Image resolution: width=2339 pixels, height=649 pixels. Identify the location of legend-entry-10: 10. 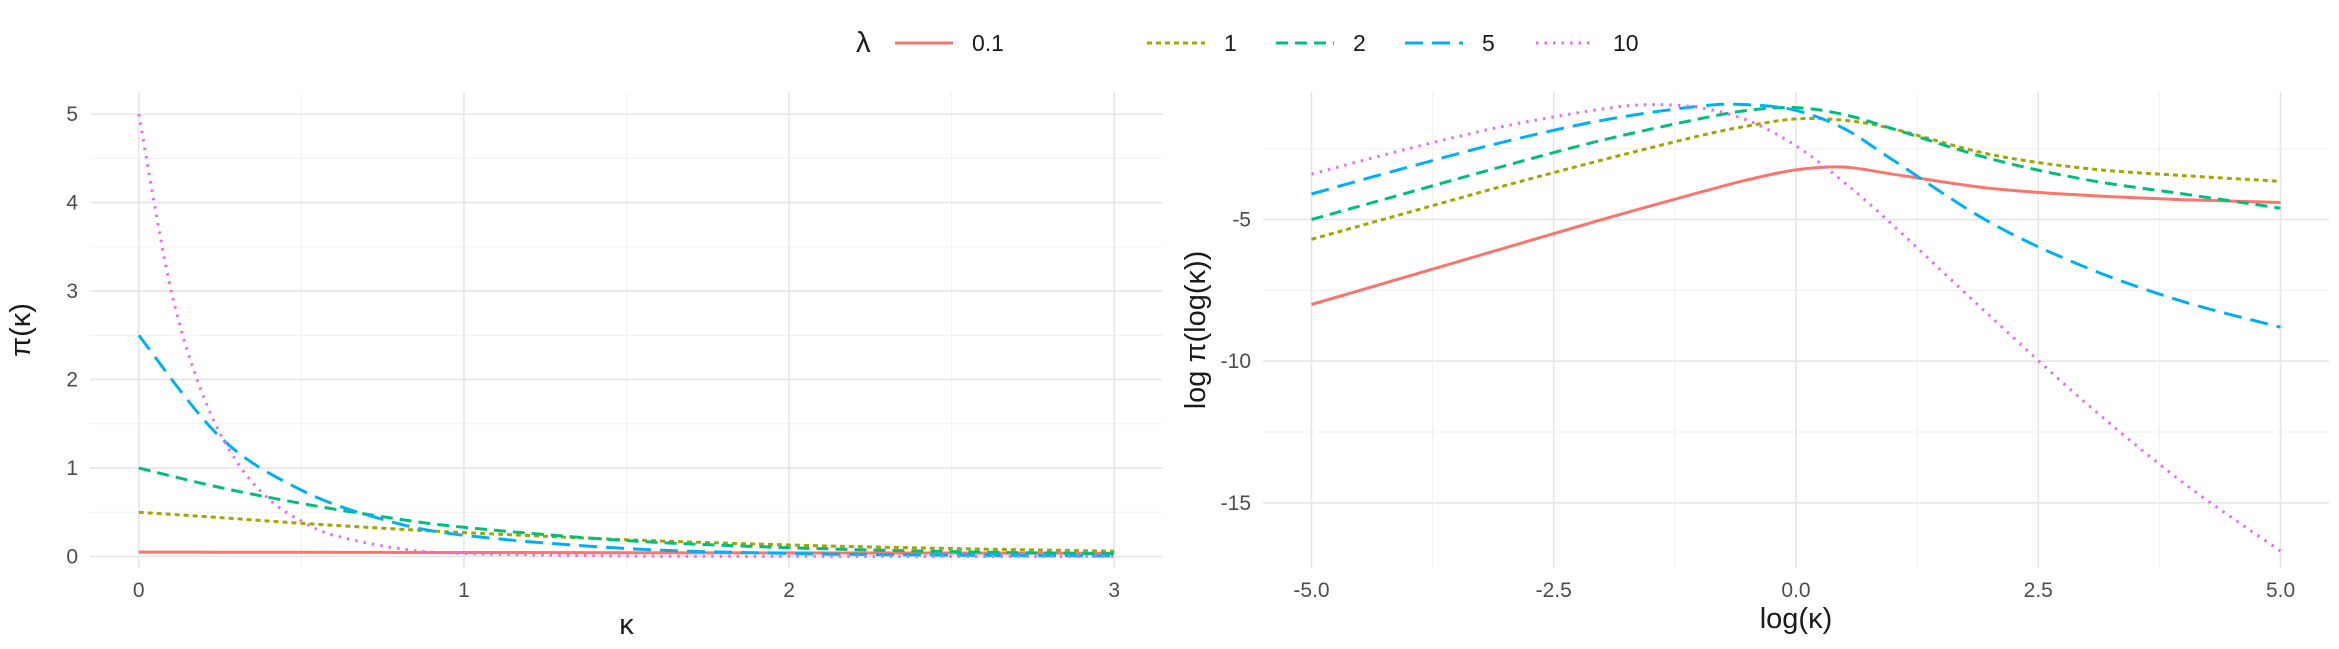
(1587, 43).